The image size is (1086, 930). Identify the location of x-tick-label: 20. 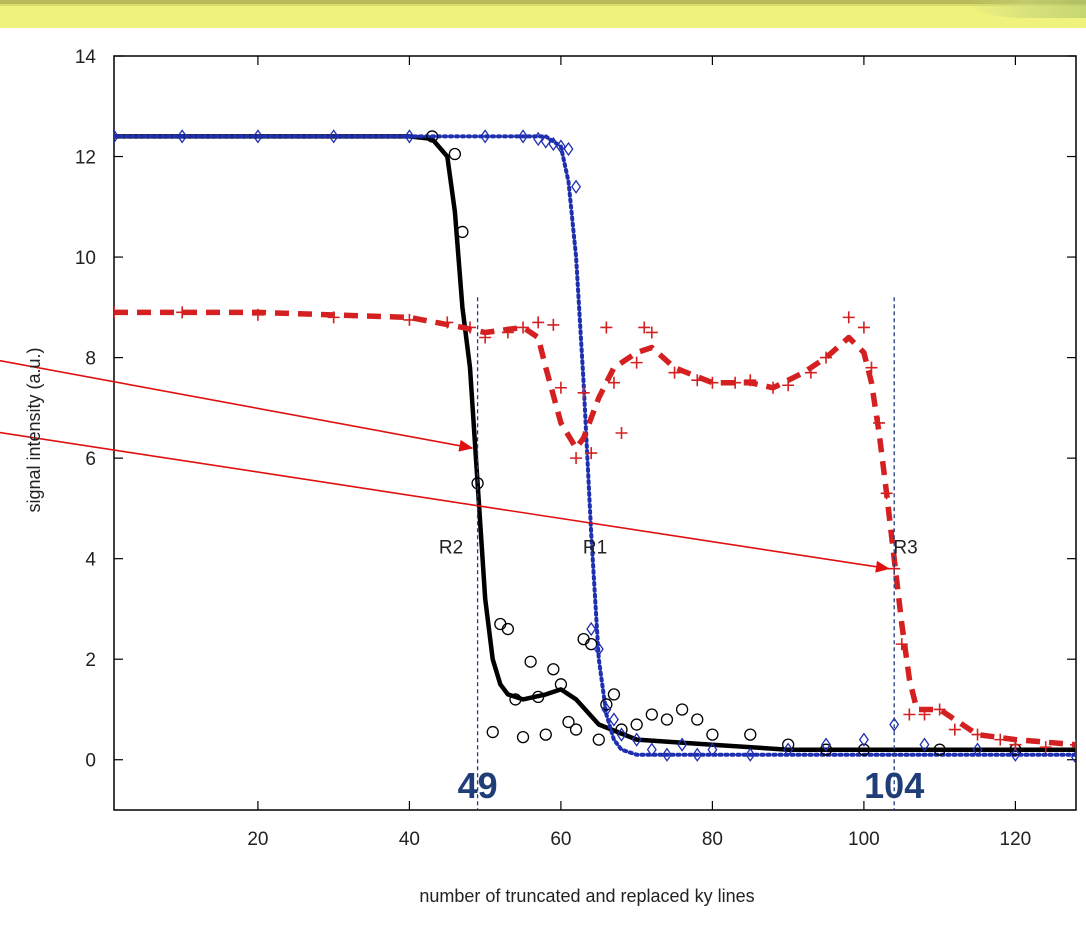
(257, 839).